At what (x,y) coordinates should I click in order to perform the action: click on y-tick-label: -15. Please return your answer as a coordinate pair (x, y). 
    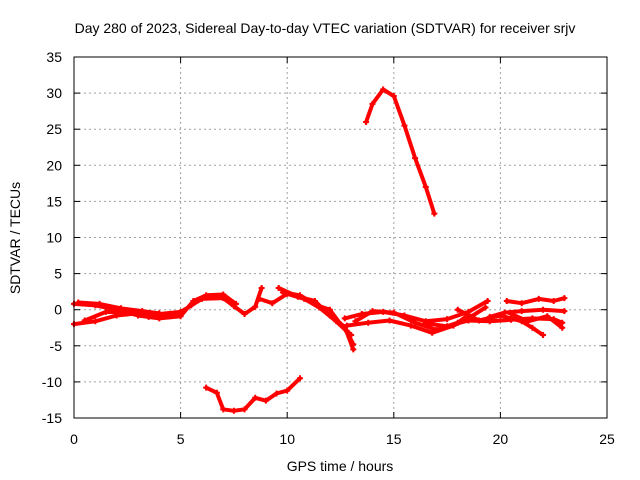
    Looking at the image, I should click on (52, 418).